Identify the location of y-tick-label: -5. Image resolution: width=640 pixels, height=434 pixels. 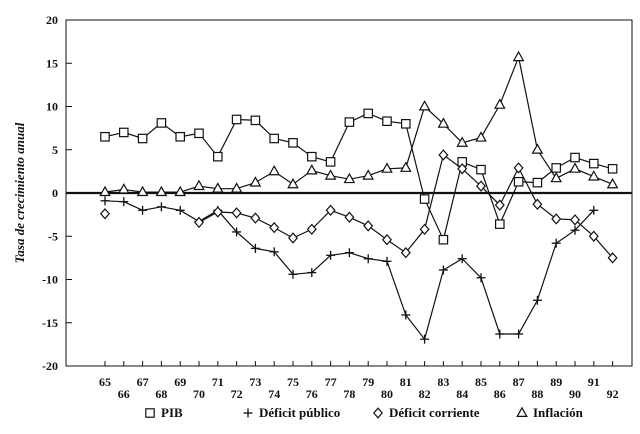
(53, 236).